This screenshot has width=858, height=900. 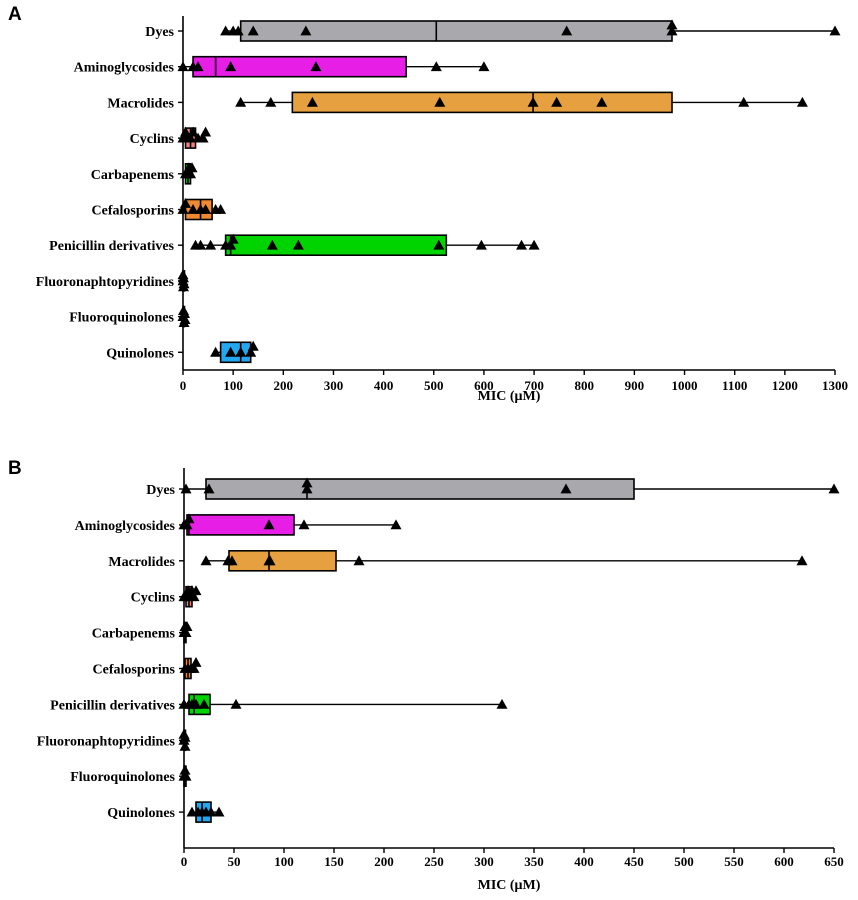 What do you see at coordinates (125, 526) in the screenshot?
I see `panel-b-category-label: Aminoglycosides` at bounding box center [125, 526].